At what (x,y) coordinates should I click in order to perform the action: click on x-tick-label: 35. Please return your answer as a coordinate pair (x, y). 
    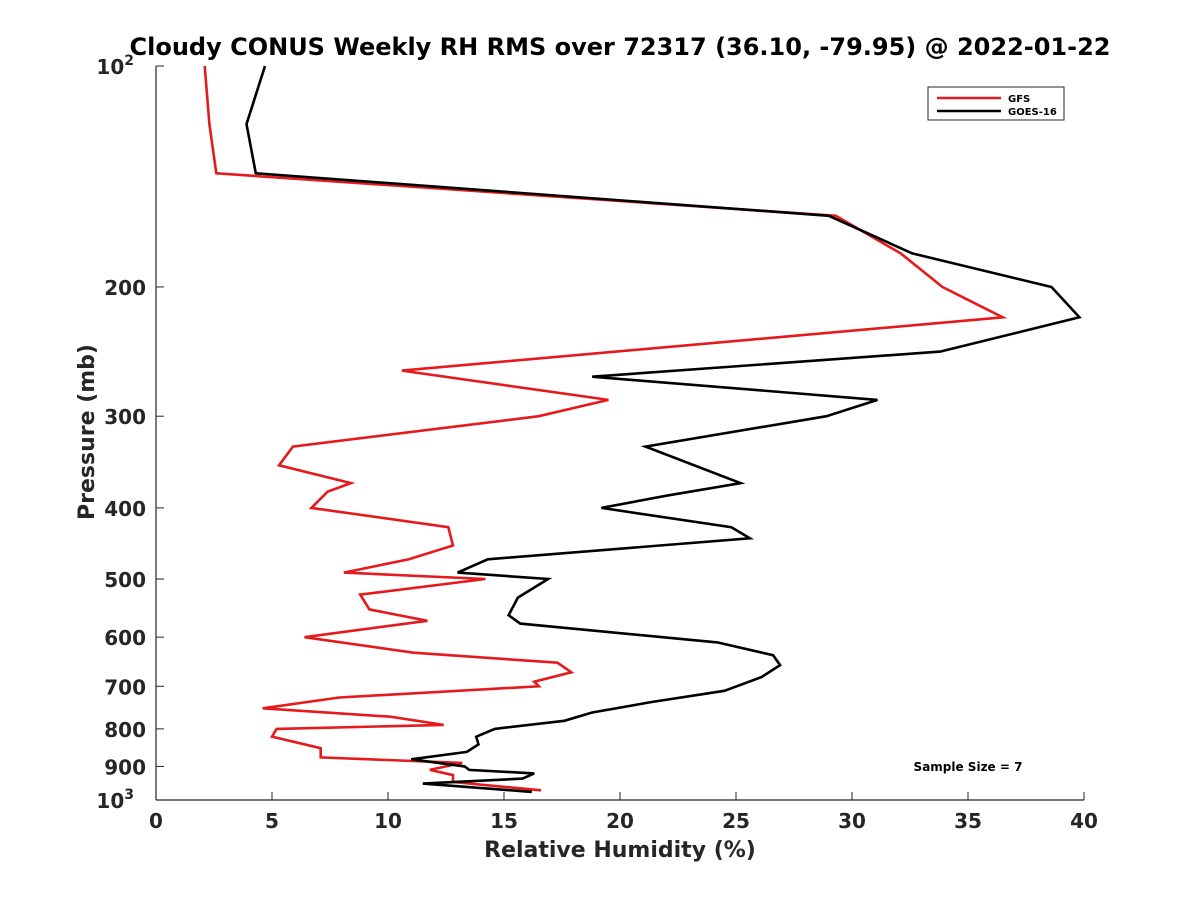
    Looking at the image, I should click on (968, 821).